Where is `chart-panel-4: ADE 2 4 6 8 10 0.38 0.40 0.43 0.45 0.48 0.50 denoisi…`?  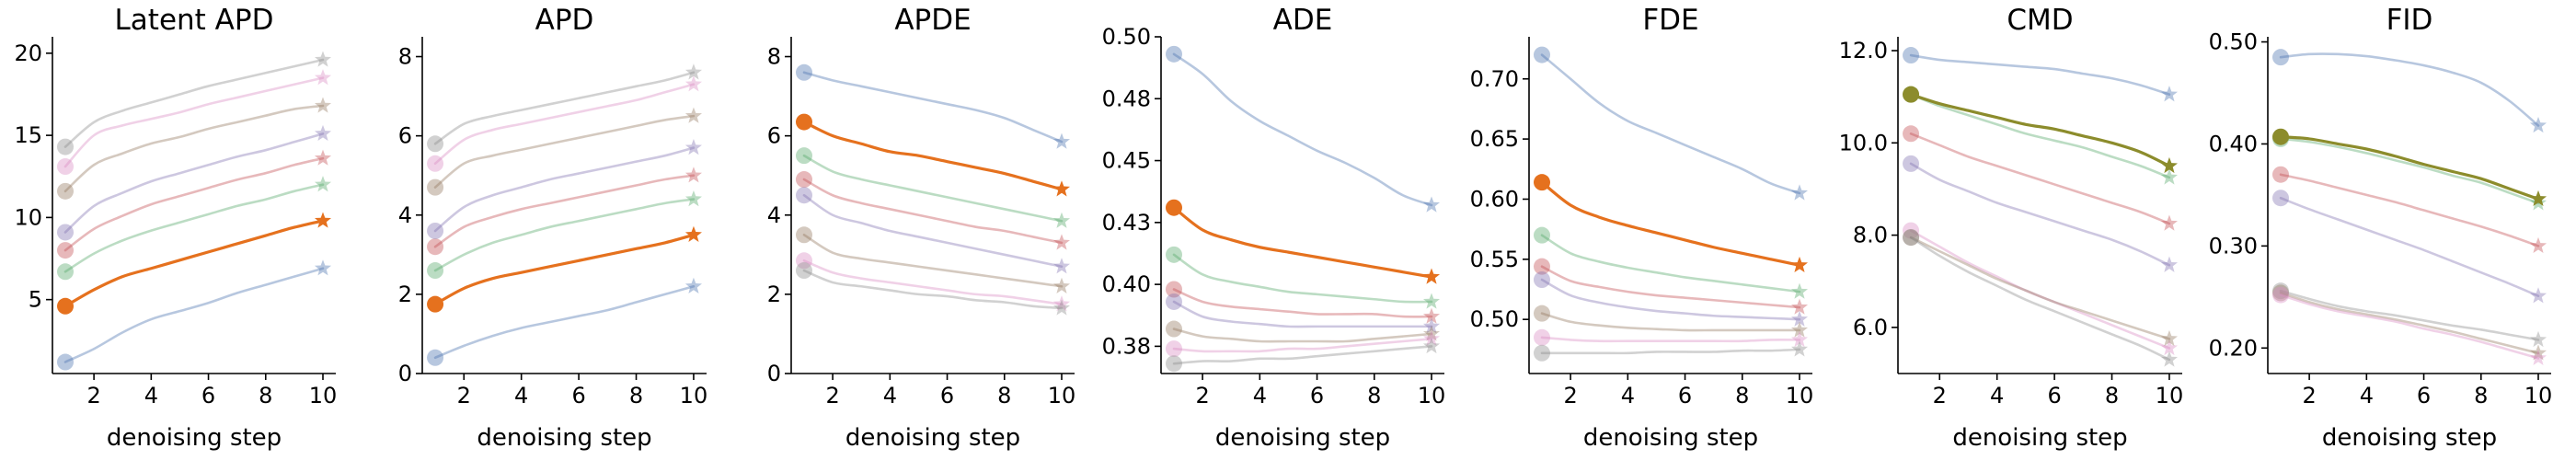
chart-panel-4: ADE 2 4 6 8 10 0.38 0.40 0.43 0.45 0.48 0.50 denoisi… is located at coordinates (1274, 228).